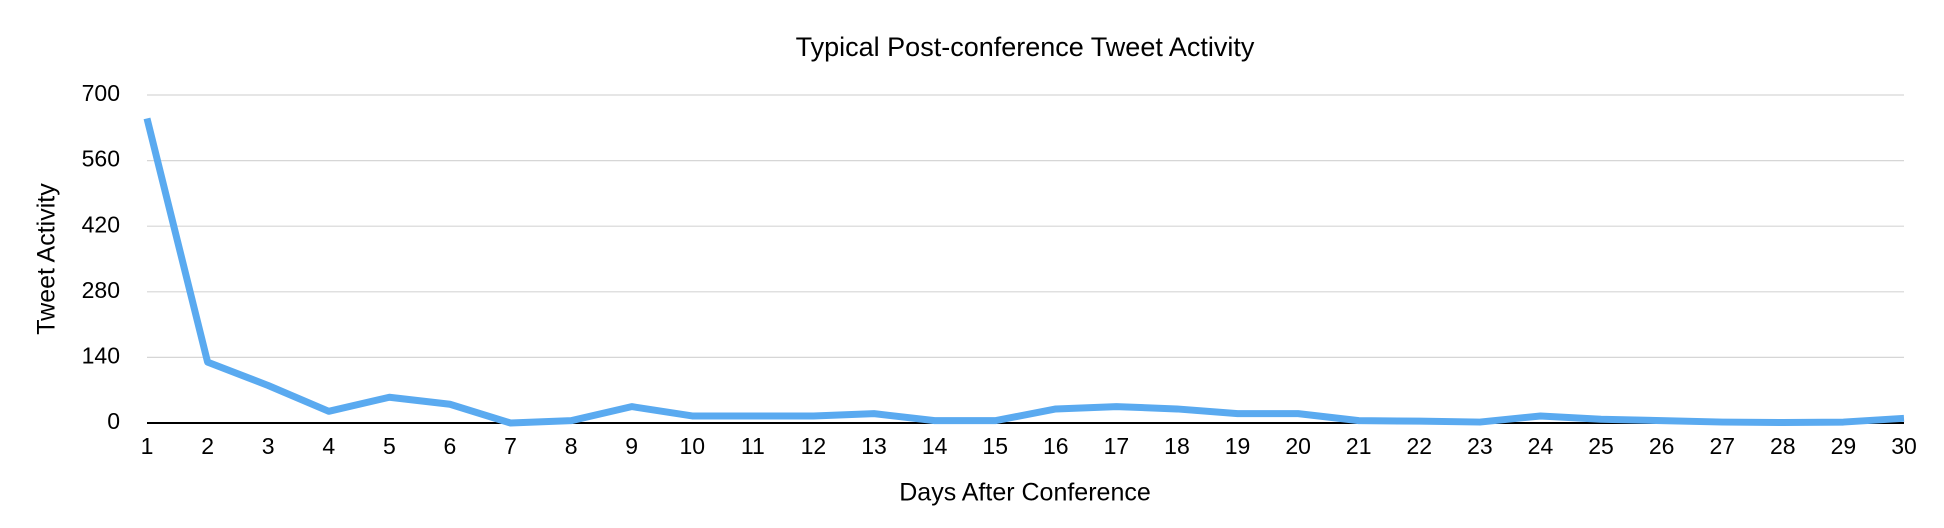 This screenshot has height=528, width=1944. Describe the element at coordinates (814, 446) in the screenshot. I see `x-tick-label: 12` at that location.